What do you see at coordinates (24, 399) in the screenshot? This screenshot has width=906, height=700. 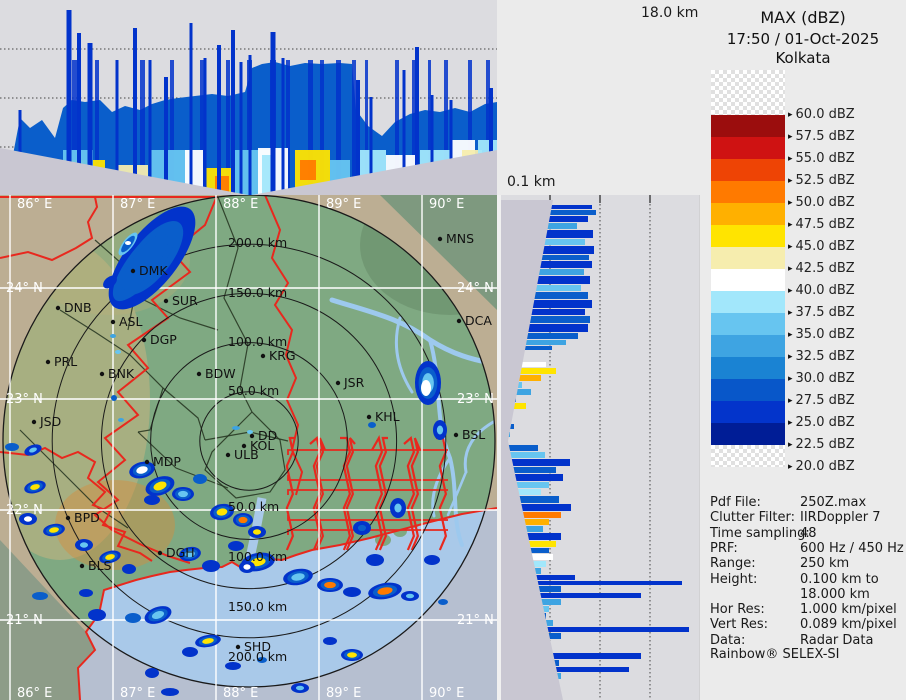 I see `latitude-label: 23° N` at bounding box center [24, 399].